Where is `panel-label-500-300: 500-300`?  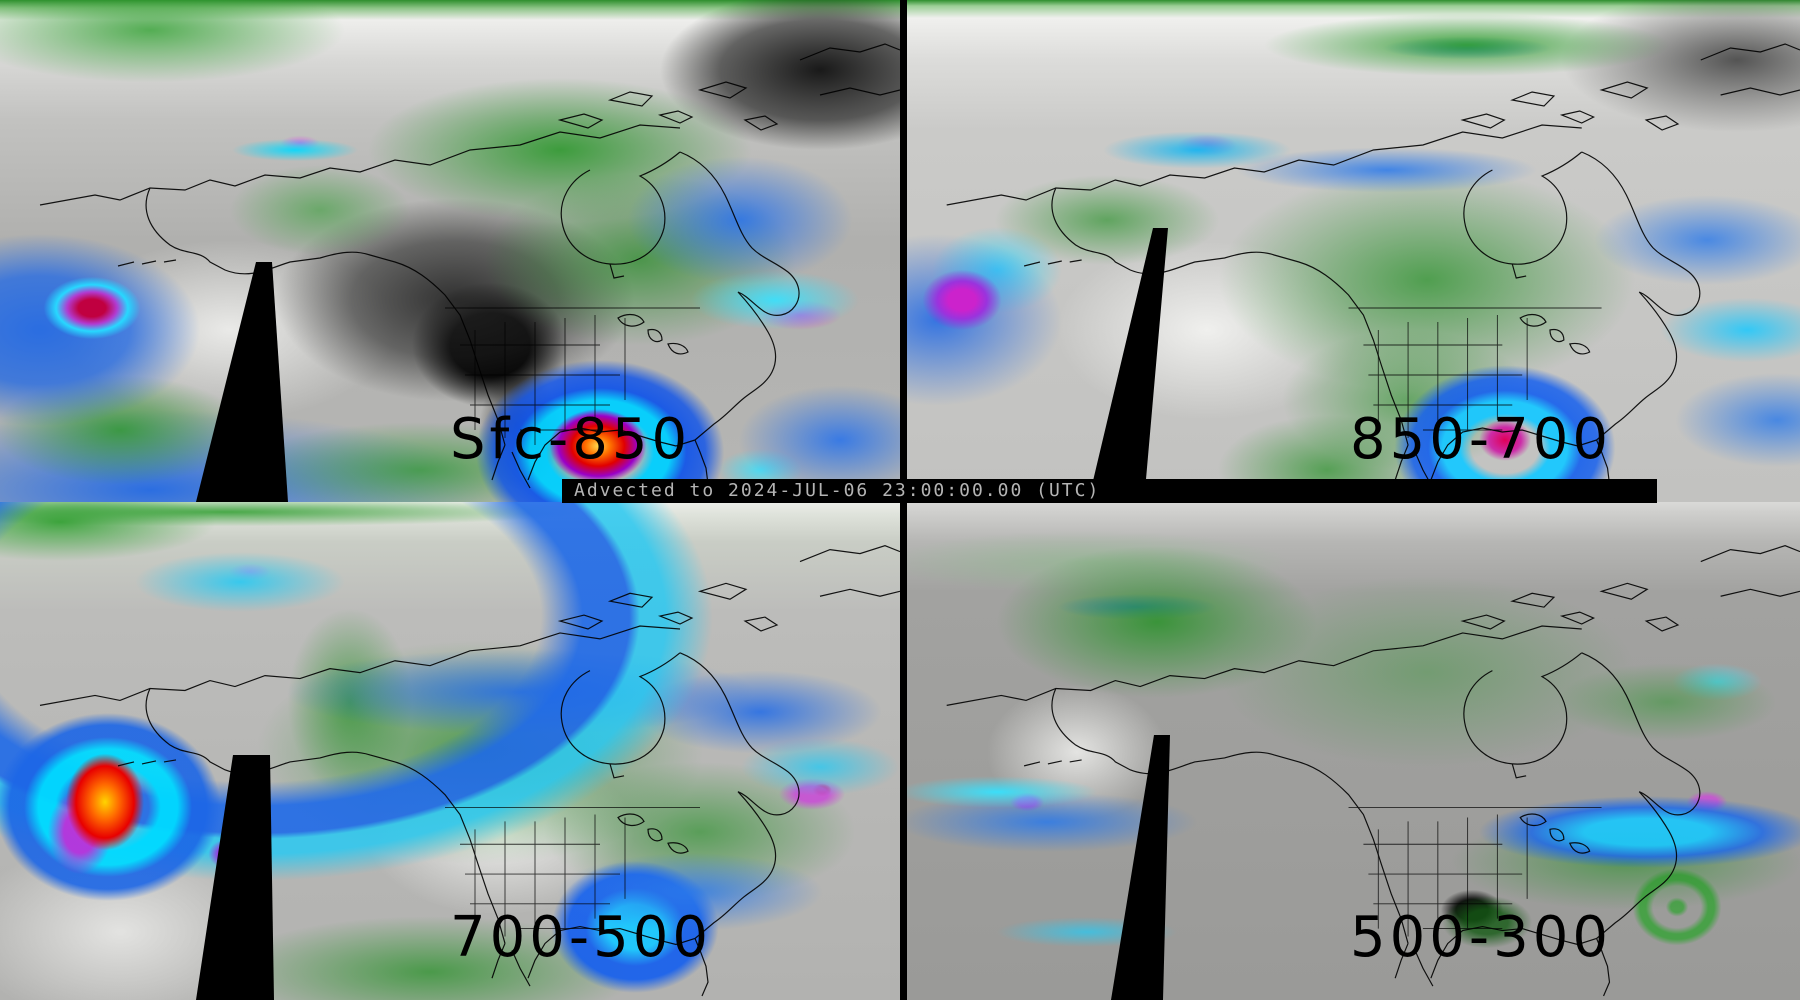
panel-label-500-300: 500-300 is located at coordinates (1481, 937).